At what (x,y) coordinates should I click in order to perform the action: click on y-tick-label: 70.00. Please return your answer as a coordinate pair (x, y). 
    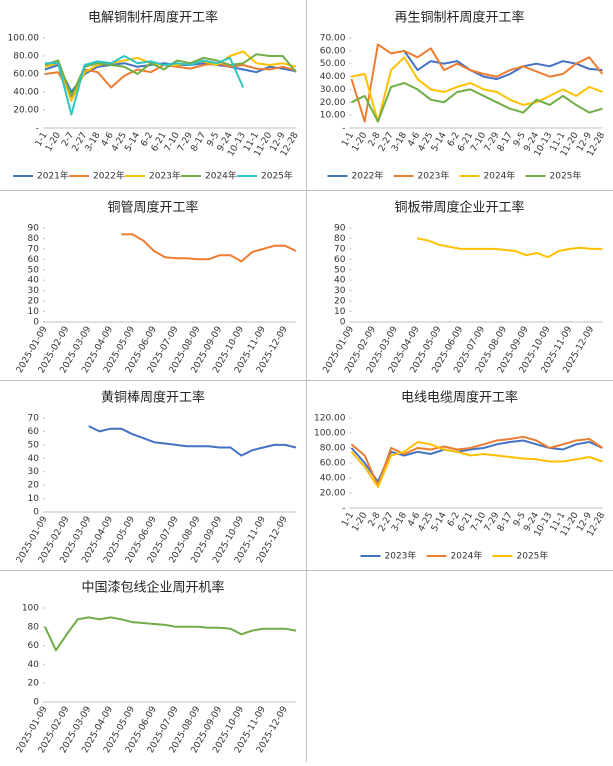
    Looking at the image, I should click on (333, 39).